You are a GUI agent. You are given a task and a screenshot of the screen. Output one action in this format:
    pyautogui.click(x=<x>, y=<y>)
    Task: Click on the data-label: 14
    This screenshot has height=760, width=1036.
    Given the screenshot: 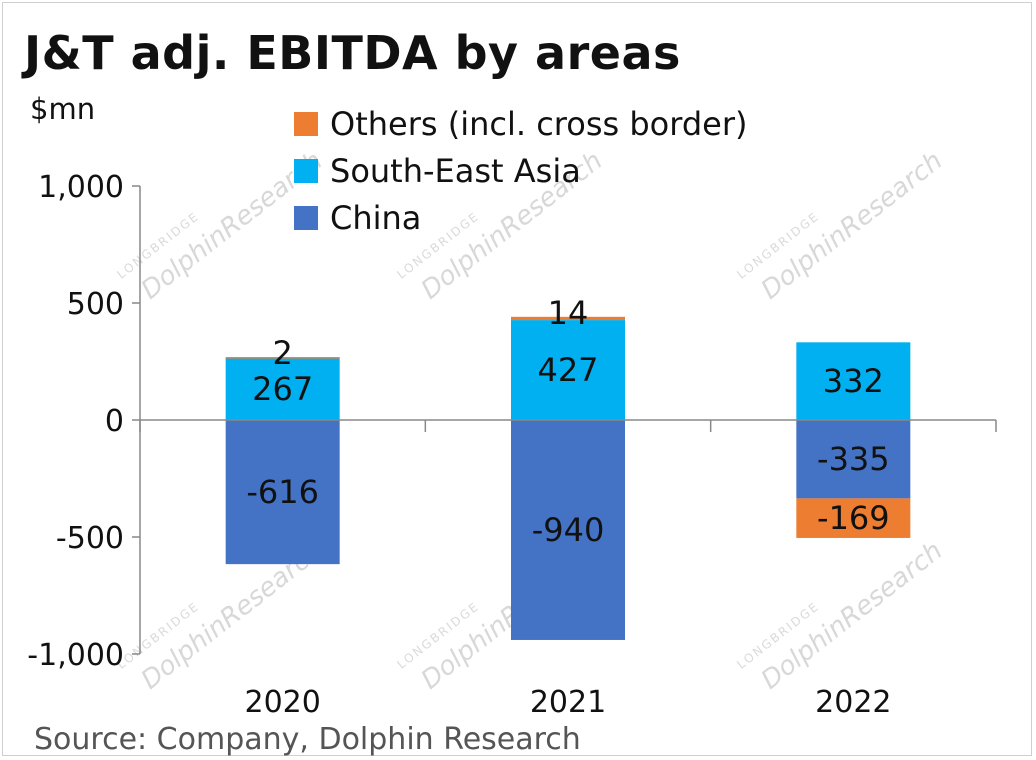 What is the action you would take?
    pyautogui.click(x=568, y=313)
    